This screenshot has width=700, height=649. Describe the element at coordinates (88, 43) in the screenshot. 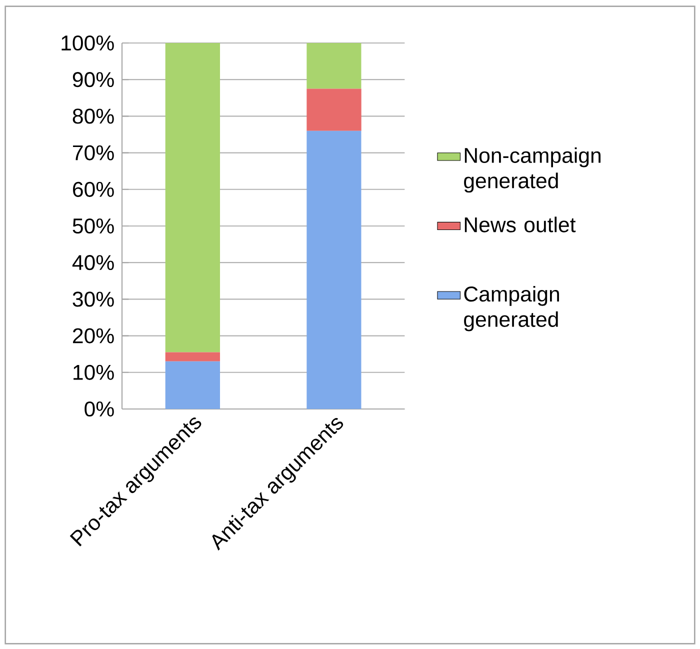

I see `y-tick-label: 100%` at that location.